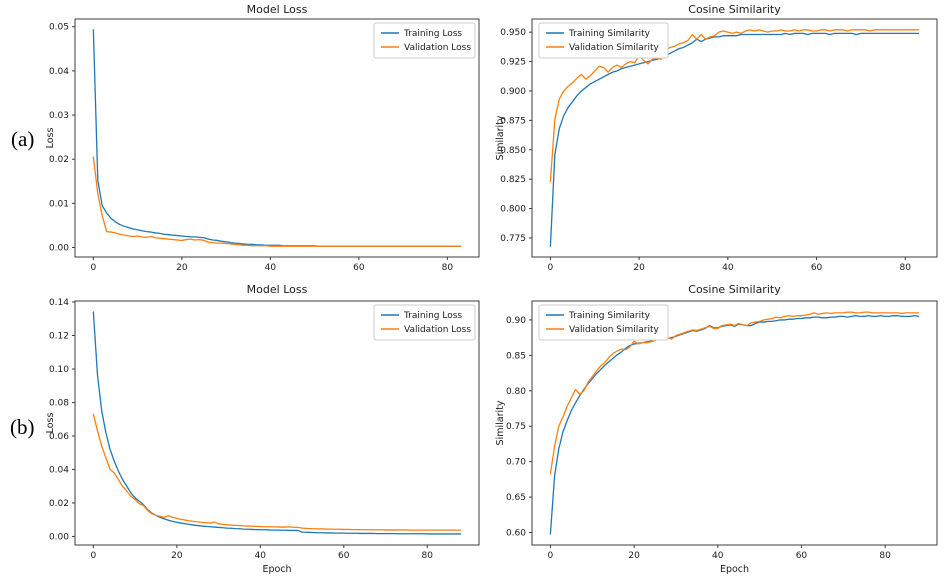 The height and width of the screenshot is (580, 944). Describe the element at coordinates (59, 437) in the screenshot. I see `y-tick-label: 0.06` at that location.